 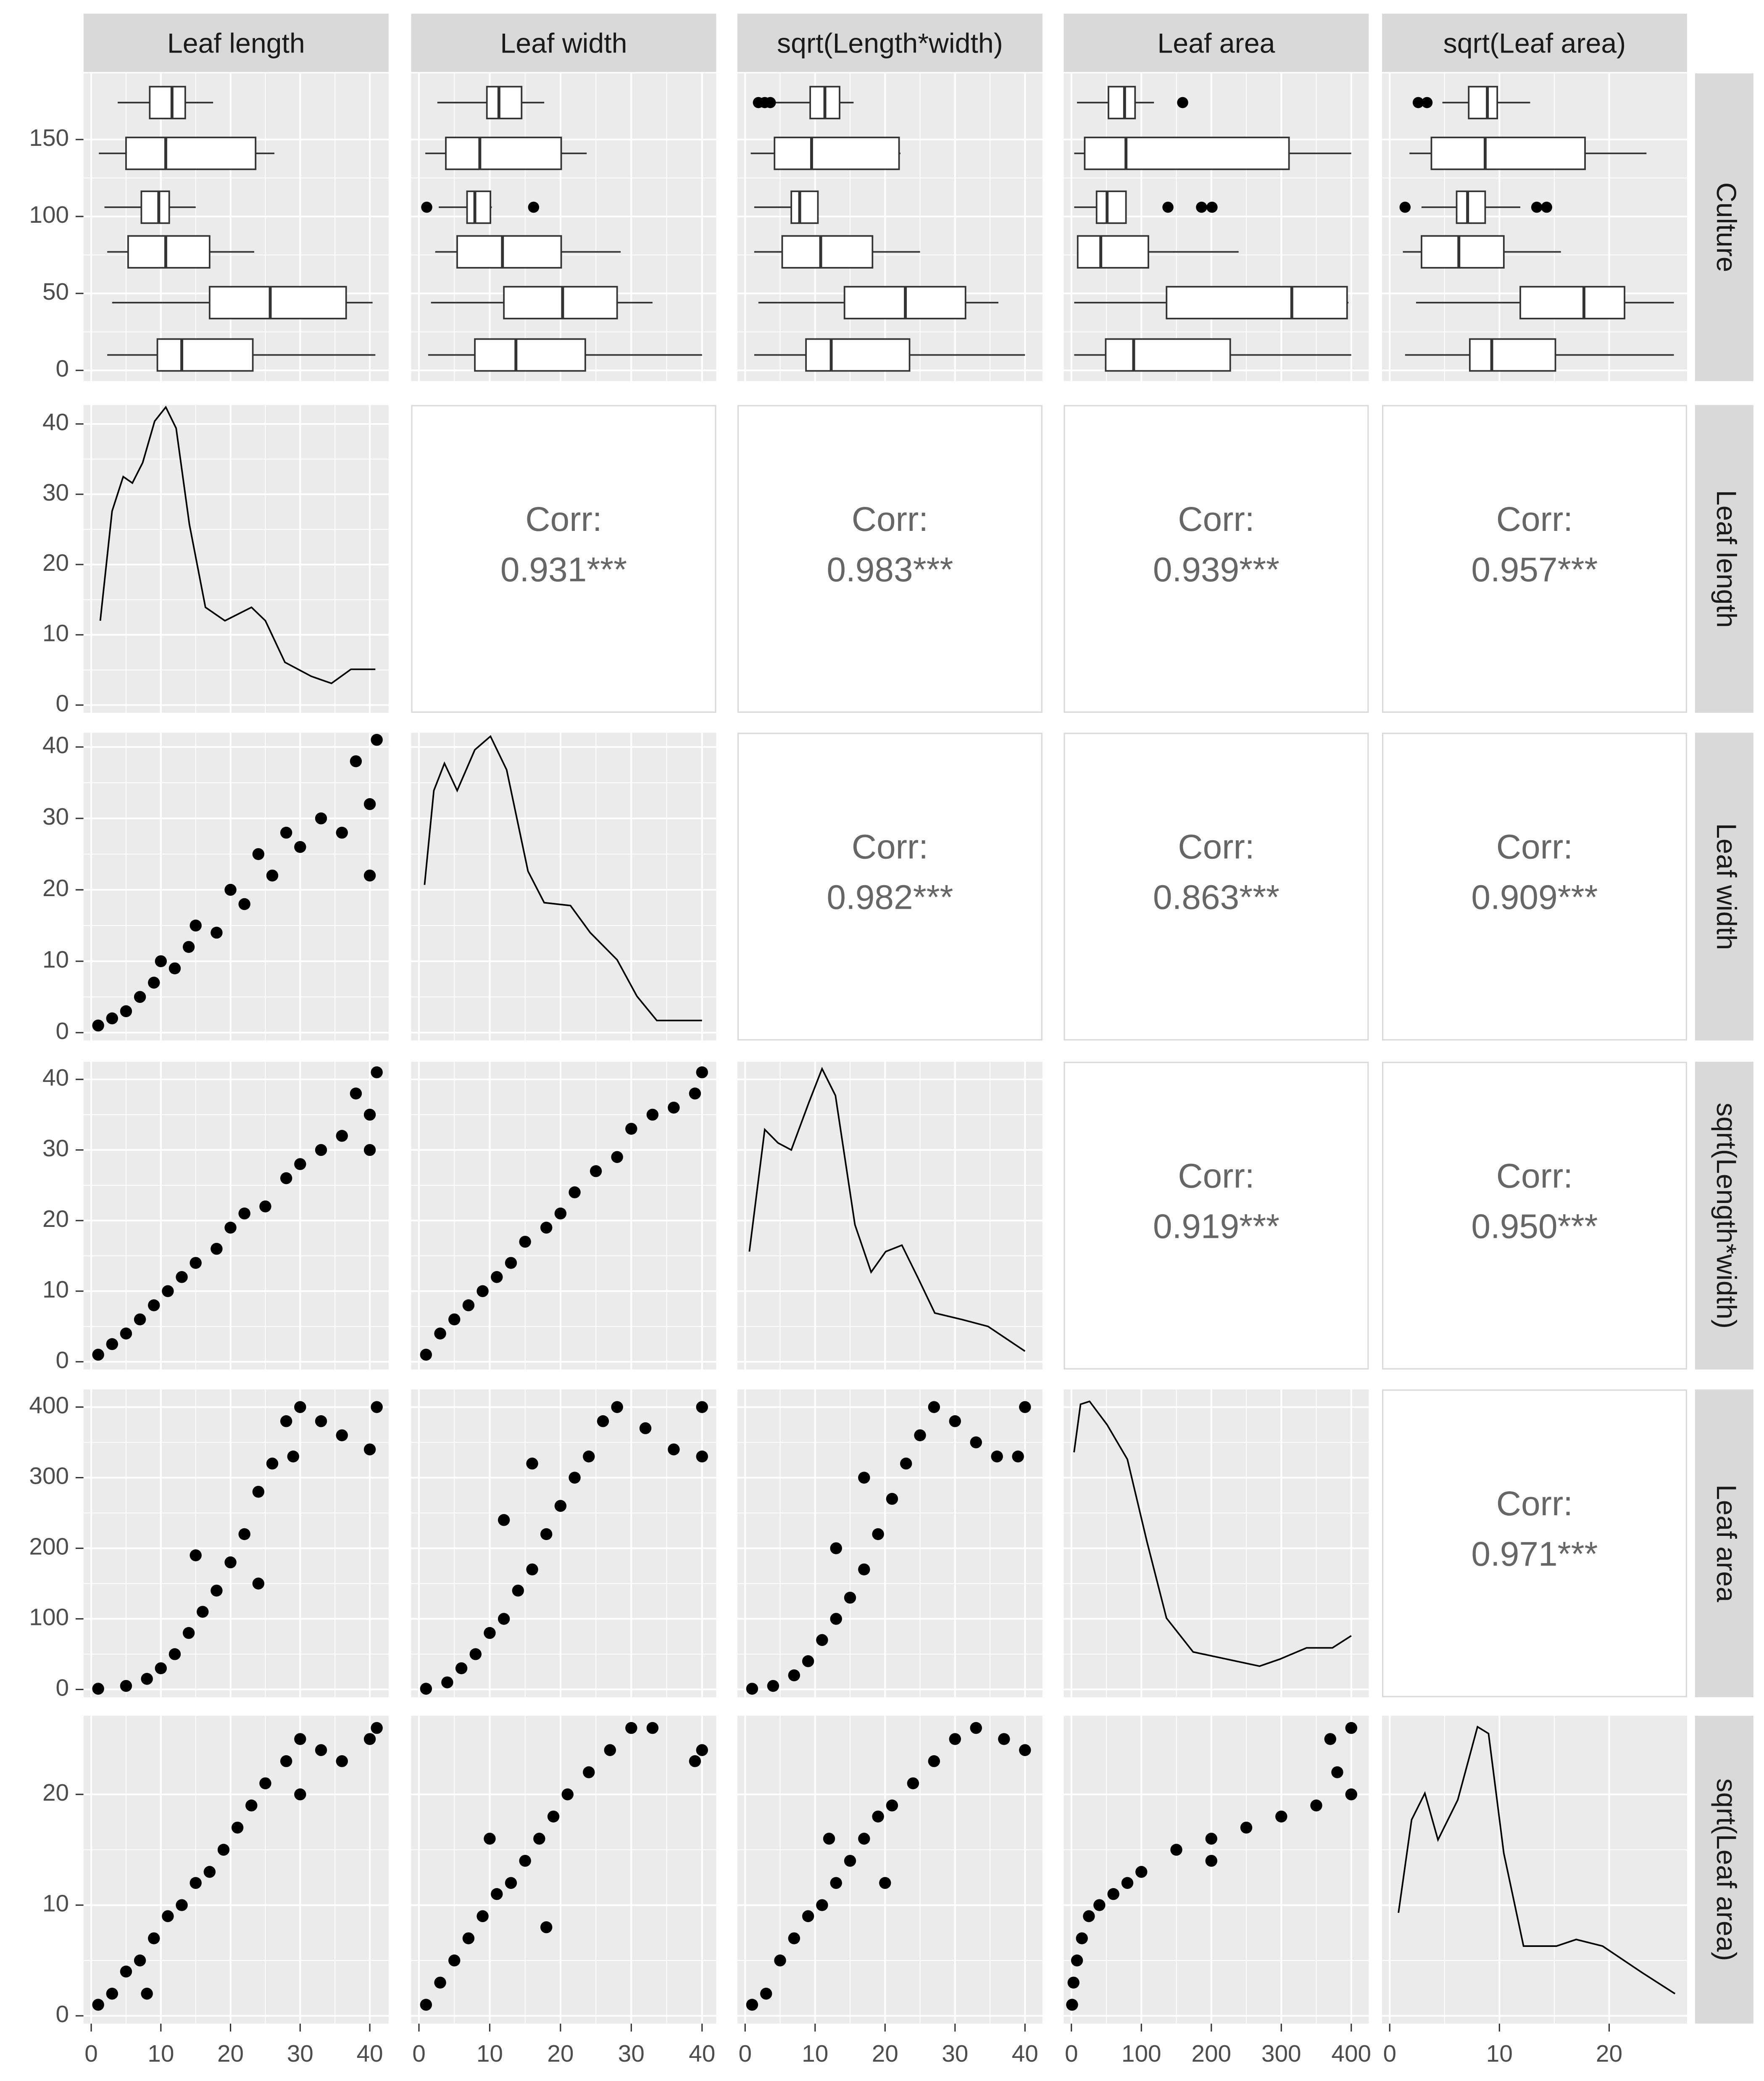 I want to click on x-tick-label: 10, so click(x=160, y=2054).